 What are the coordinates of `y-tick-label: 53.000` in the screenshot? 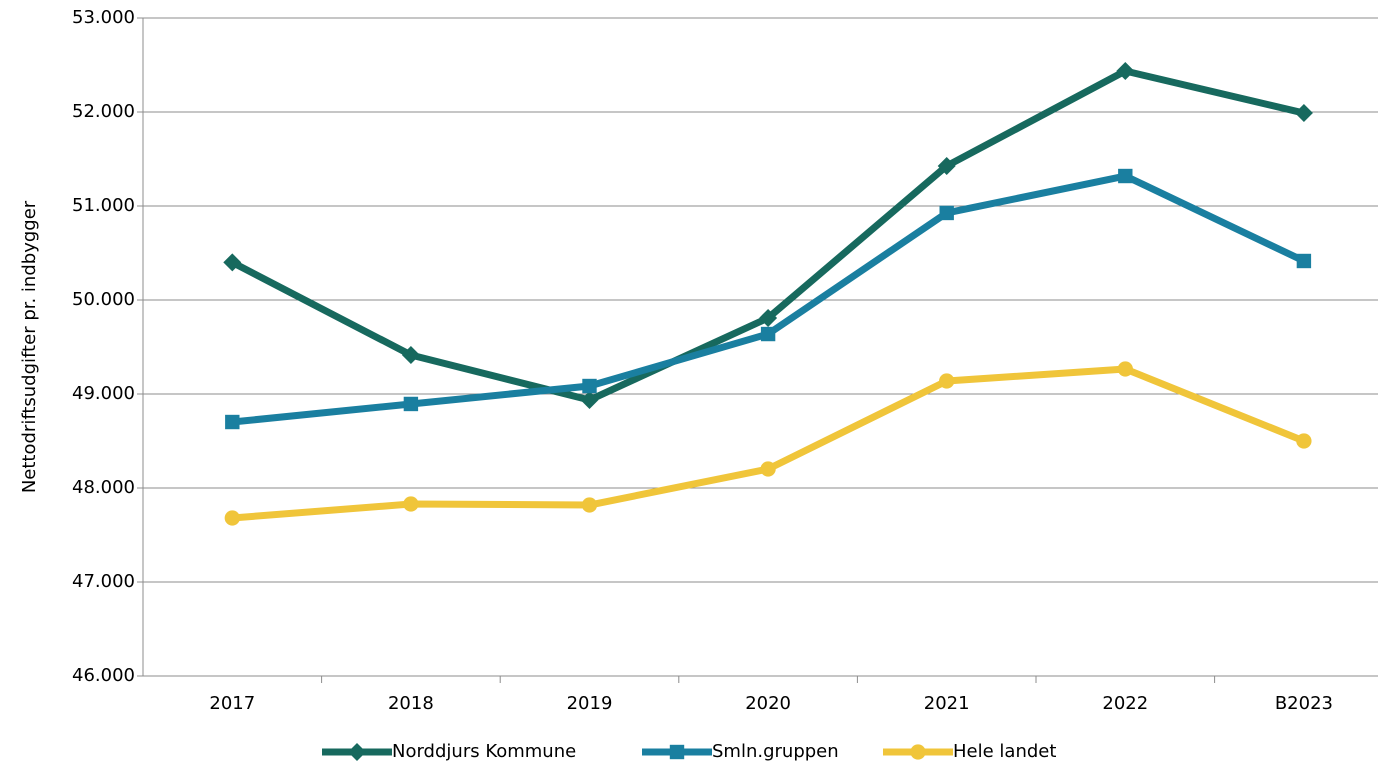 It's located at (103, 17).